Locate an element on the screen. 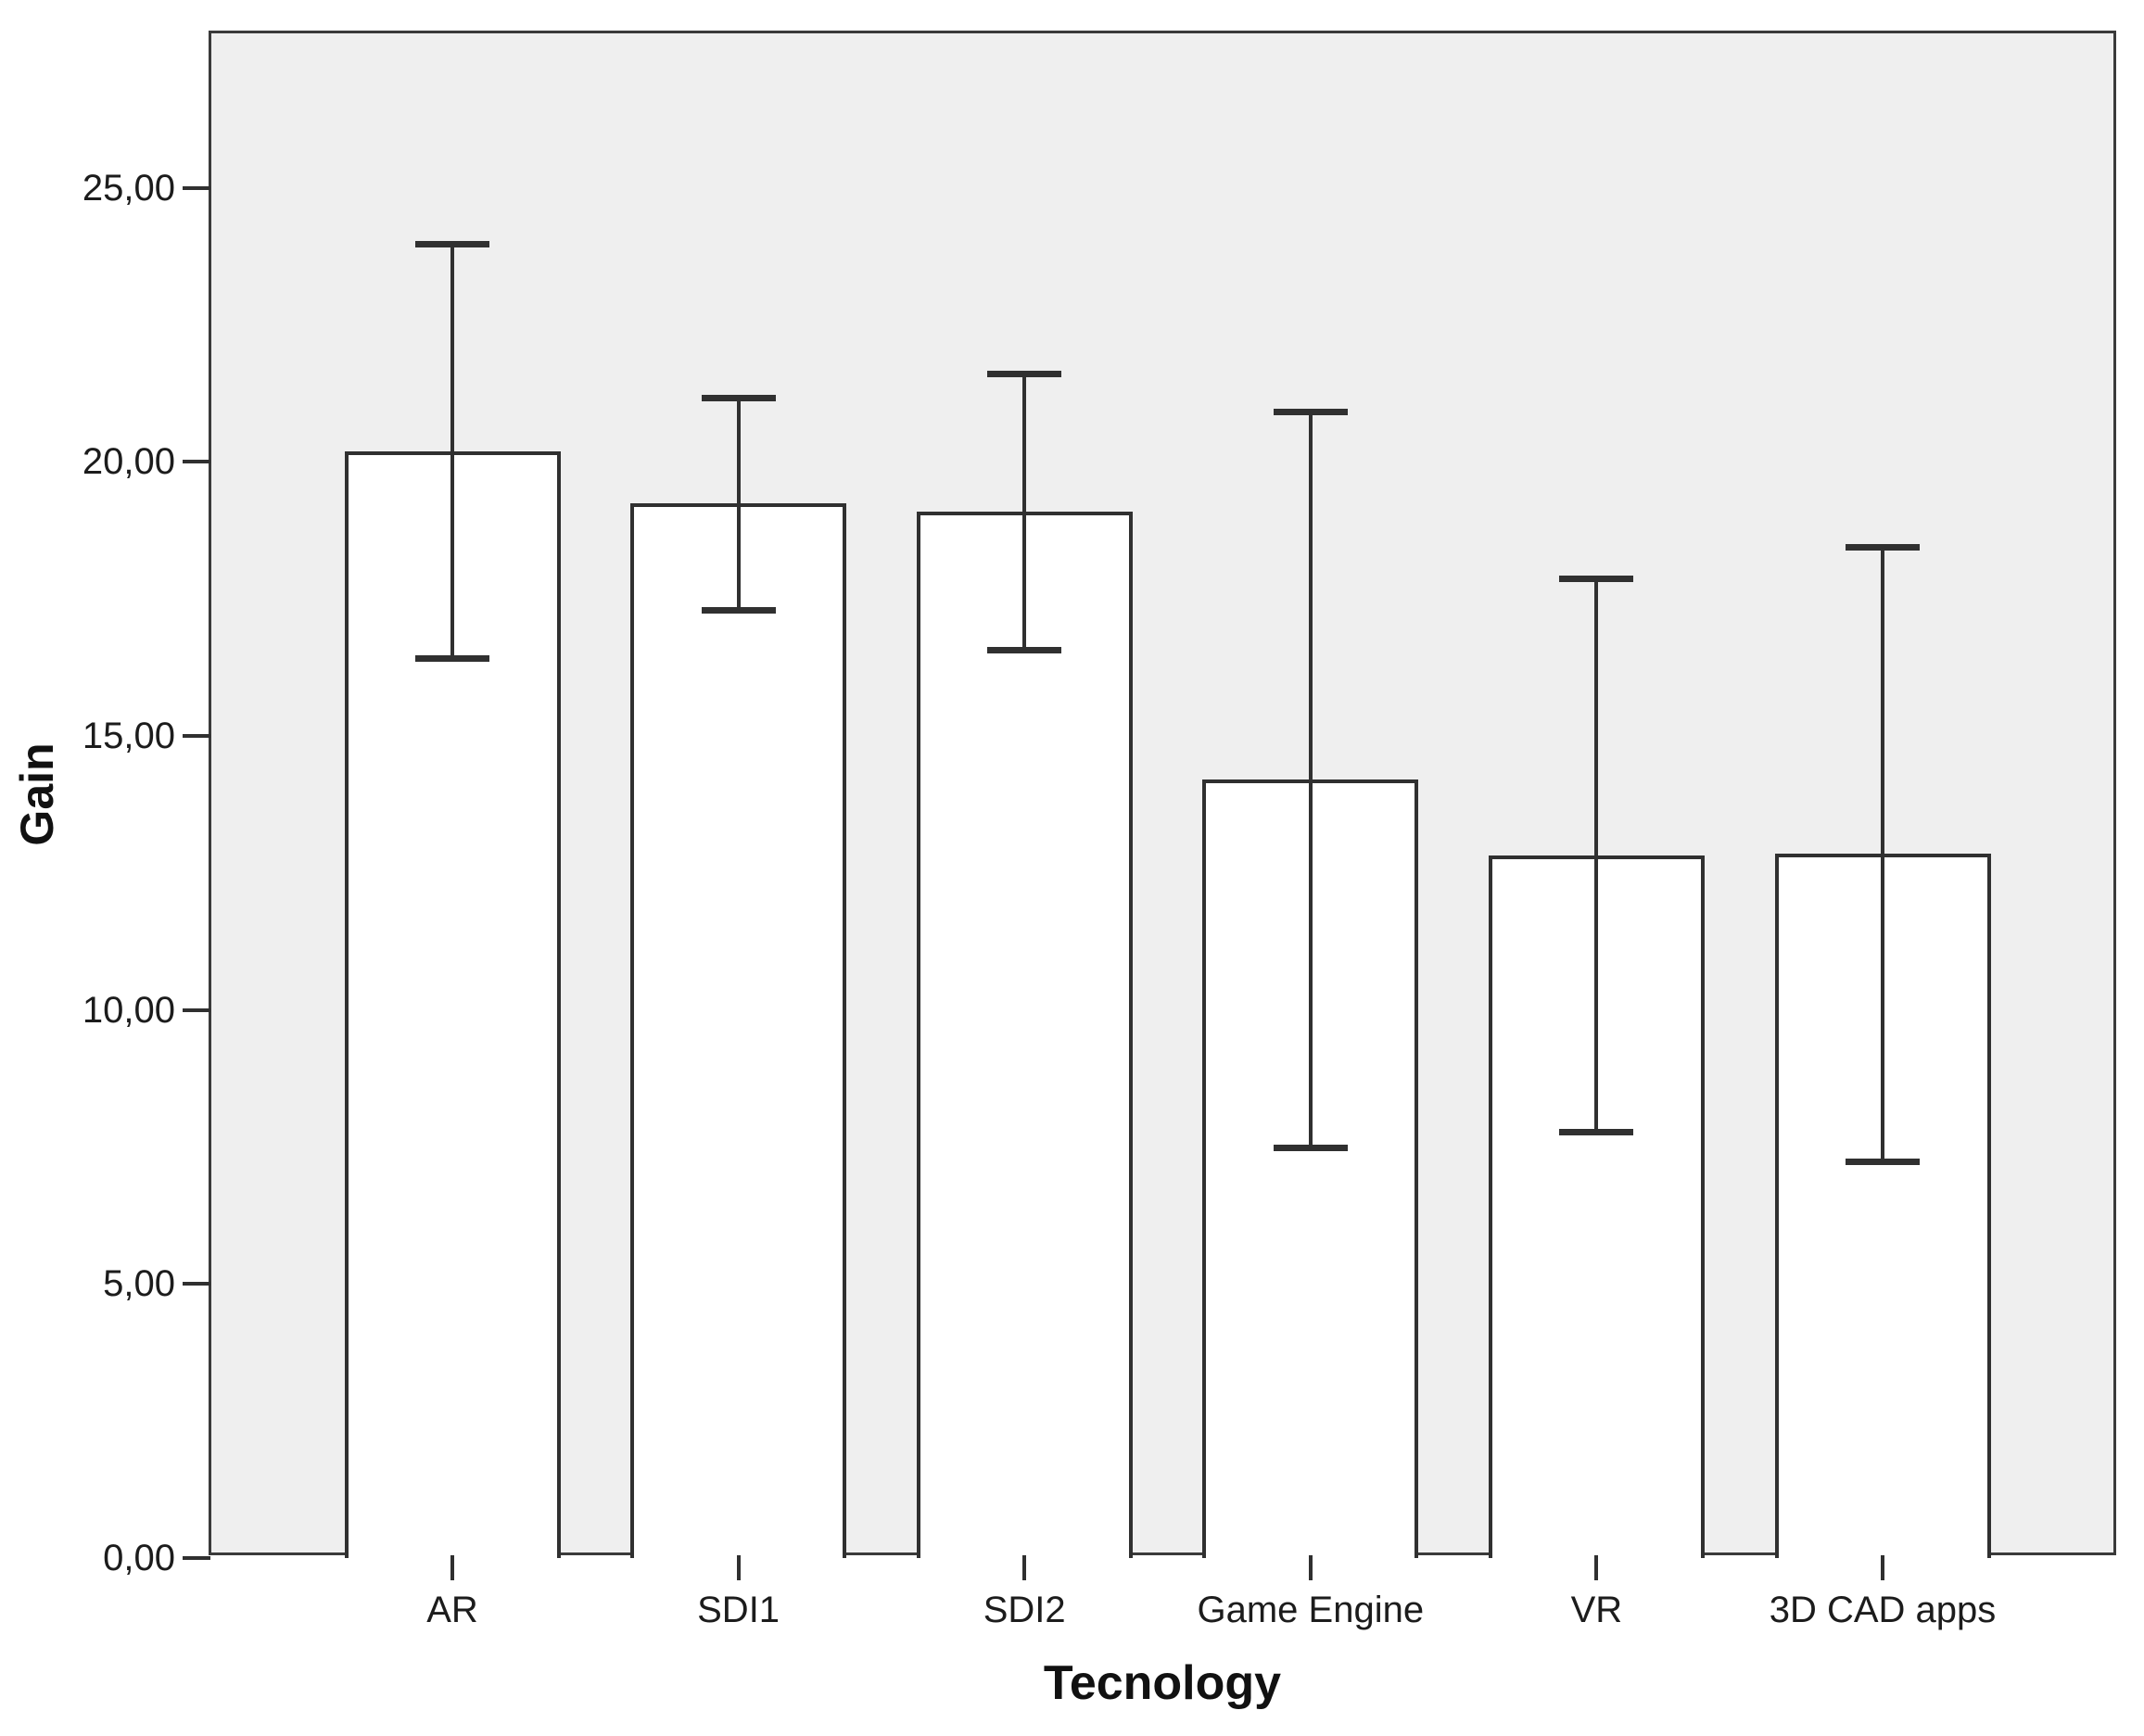  y-tick-label: 5,00 is located at coordinates (139, 1284).